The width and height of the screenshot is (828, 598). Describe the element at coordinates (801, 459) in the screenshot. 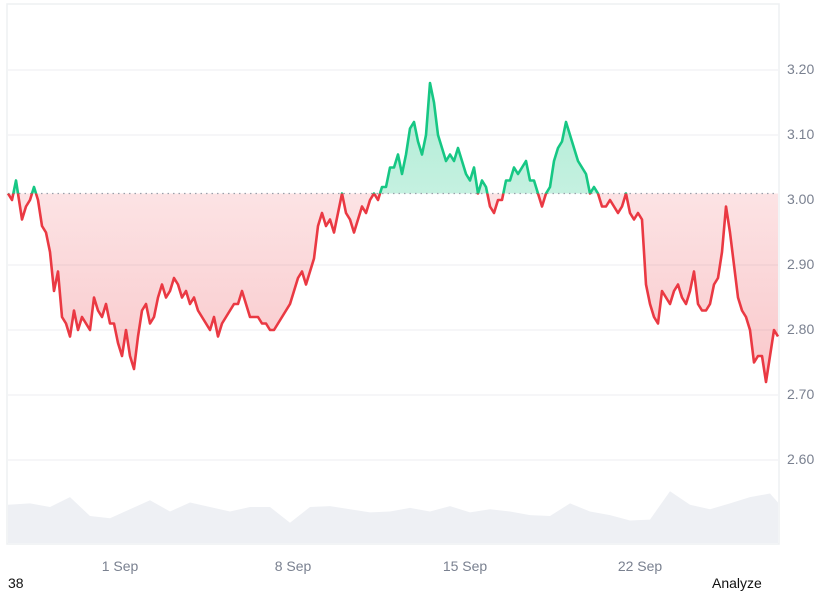

I see `y-tick-label: 2.60` at that location.